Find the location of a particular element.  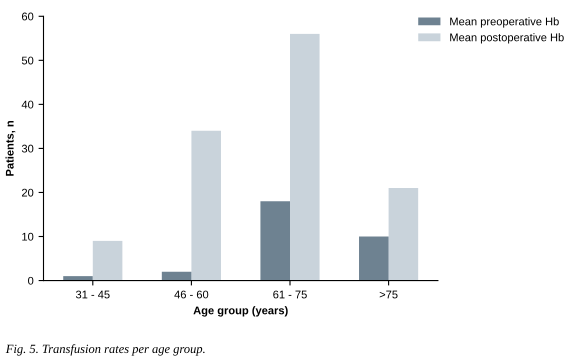

y-axis-title: Patients, n is located at coordinates (11, 148).